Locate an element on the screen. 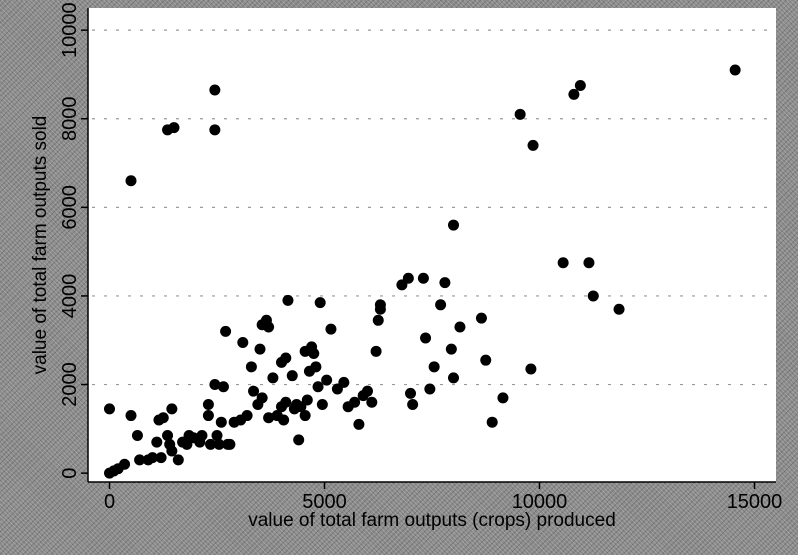 The image size is (798, 555). y-tick-label-5: 10000 is located at coordinates (70, 30).